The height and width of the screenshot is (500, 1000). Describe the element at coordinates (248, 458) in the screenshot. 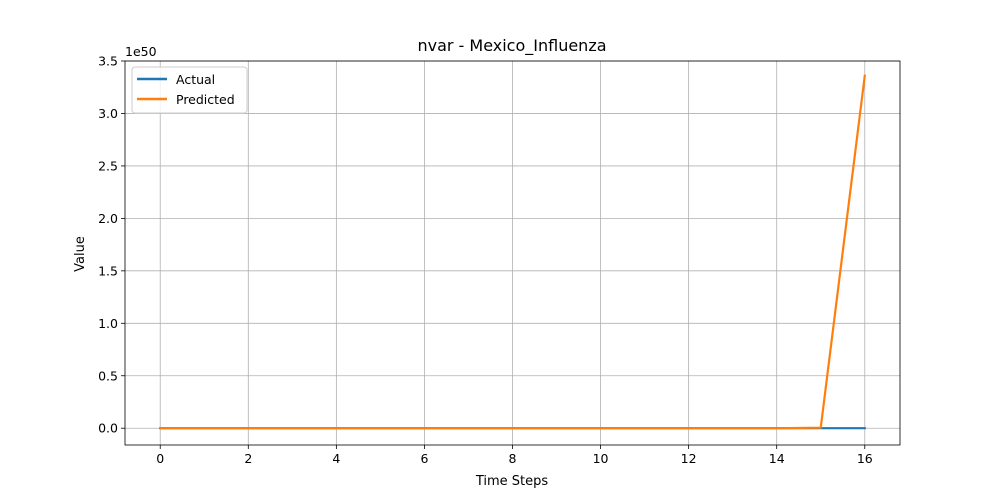

I see `x-tick-label: 2` at that location.